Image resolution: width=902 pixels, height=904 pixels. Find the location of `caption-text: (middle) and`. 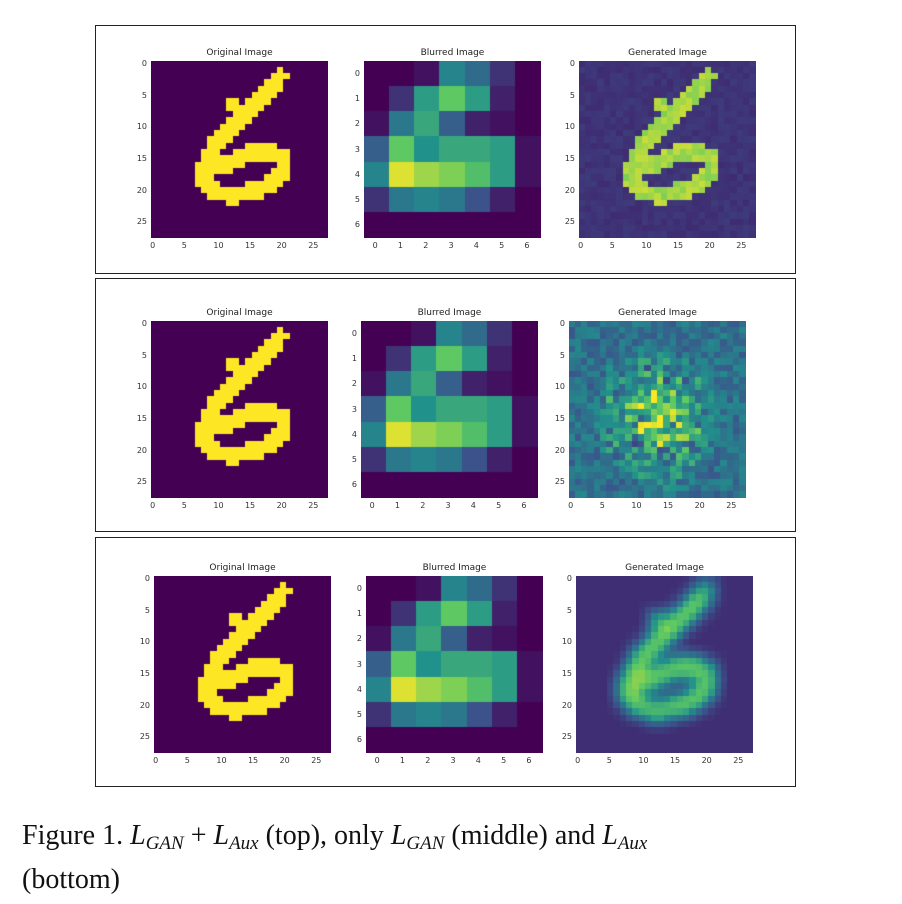

caption-text: (middle) and is located at coordinates (523, 835).